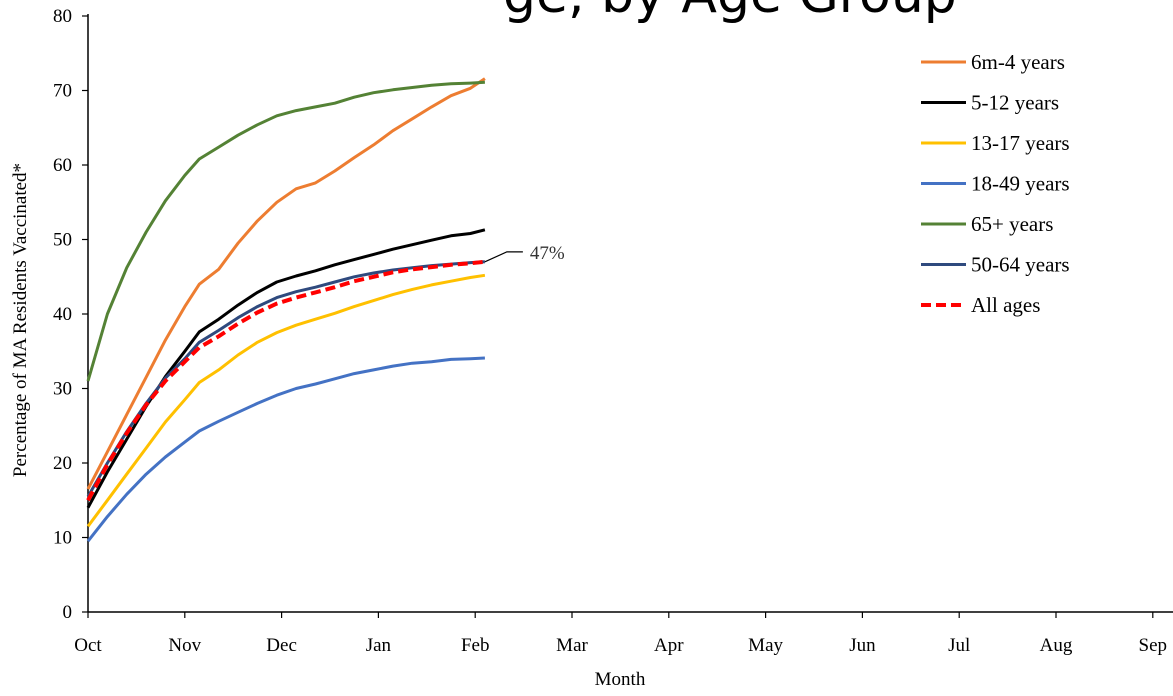 This screenshot has height=696, width=1173. Describe the element at coordinates (862, 645) in the screenshot. I see `x-tick-label: Jun` at that location.